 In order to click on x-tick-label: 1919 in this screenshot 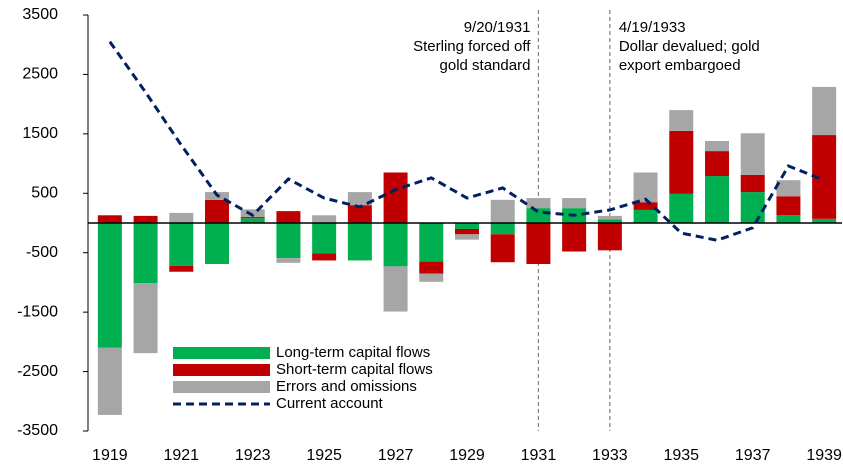, I will do `click(110, 455)`.